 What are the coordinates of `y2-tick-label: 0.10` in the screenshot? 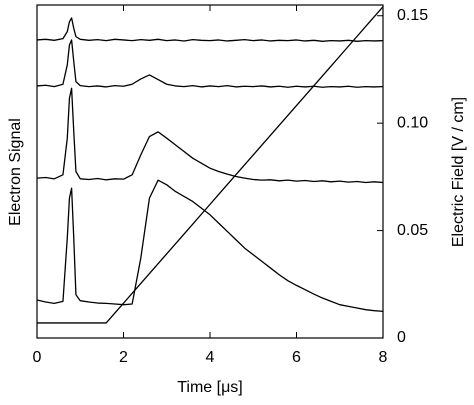 It's located at (412, 122).